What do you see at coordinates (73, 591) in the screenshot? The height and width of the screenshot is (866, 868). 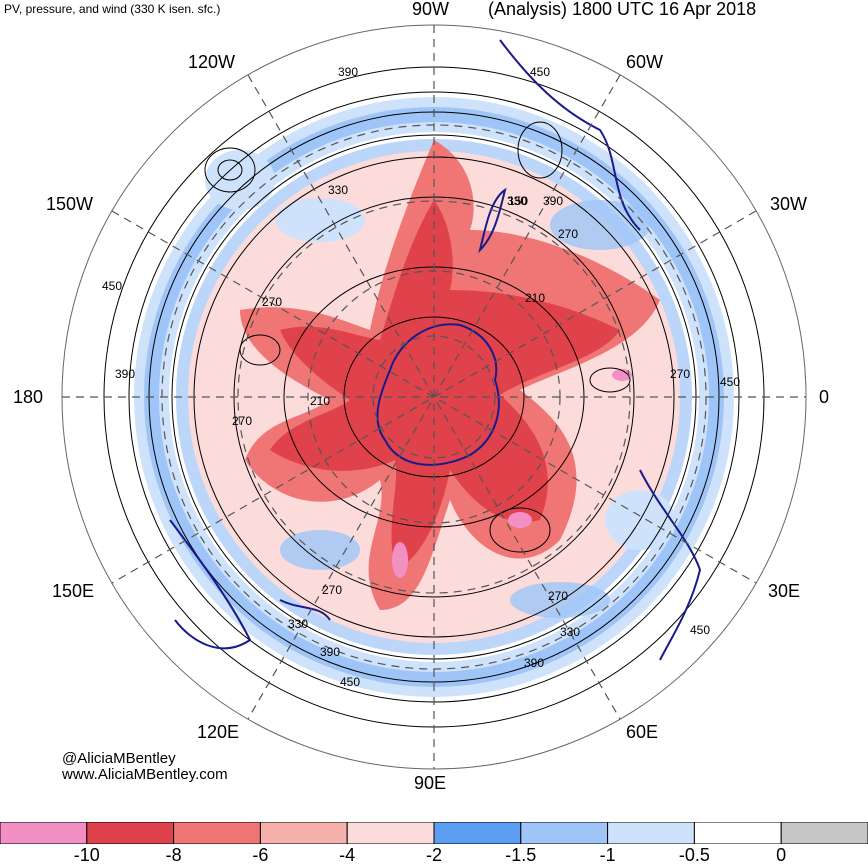 I see `lon-label-150e: 150E` at bounding box center [73, 591].